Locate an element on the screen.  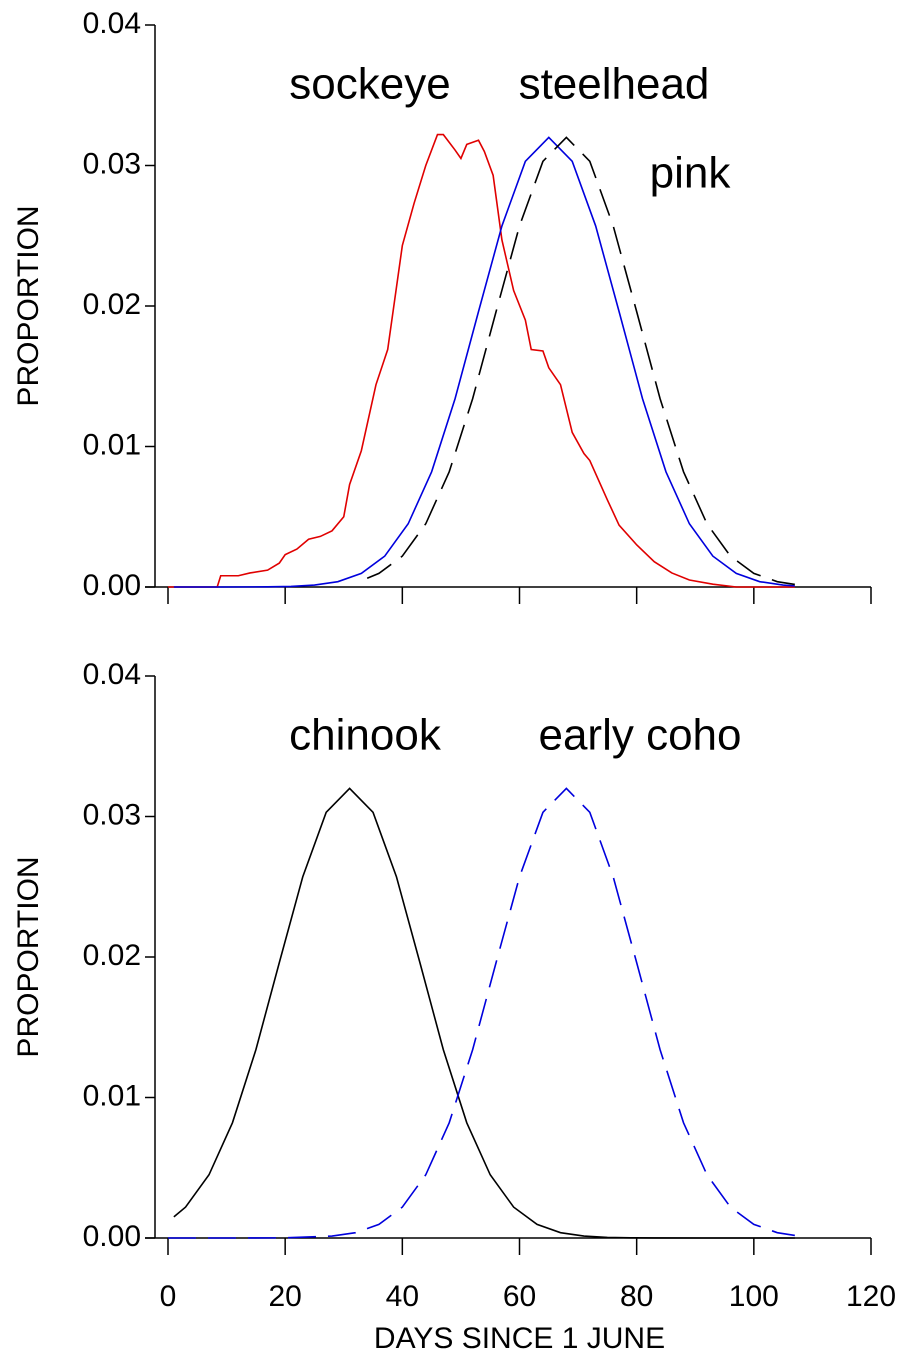
x-tick-label: 60 is located at coordinates (519, 1296).